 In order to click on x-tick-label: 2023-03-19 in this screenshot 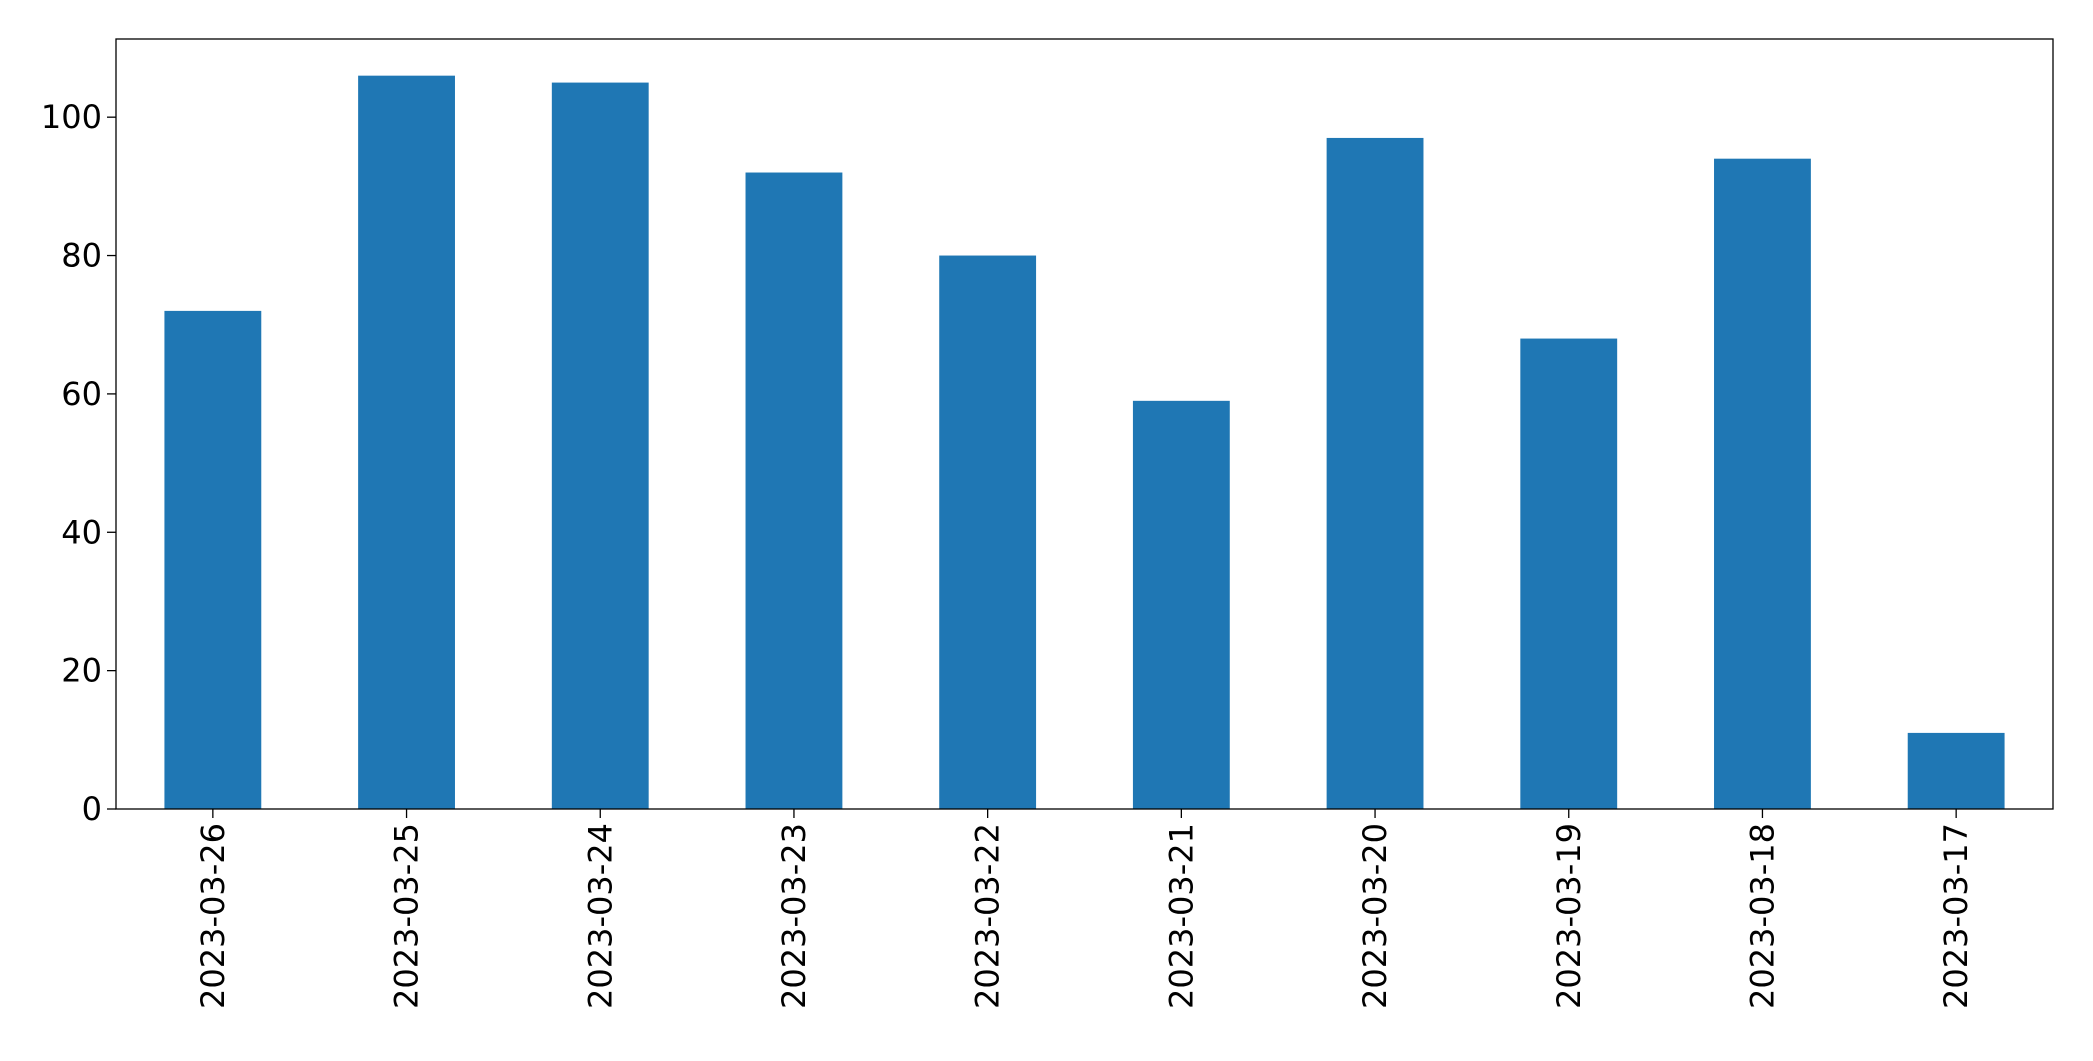, I will do `click(1569, 916)`.